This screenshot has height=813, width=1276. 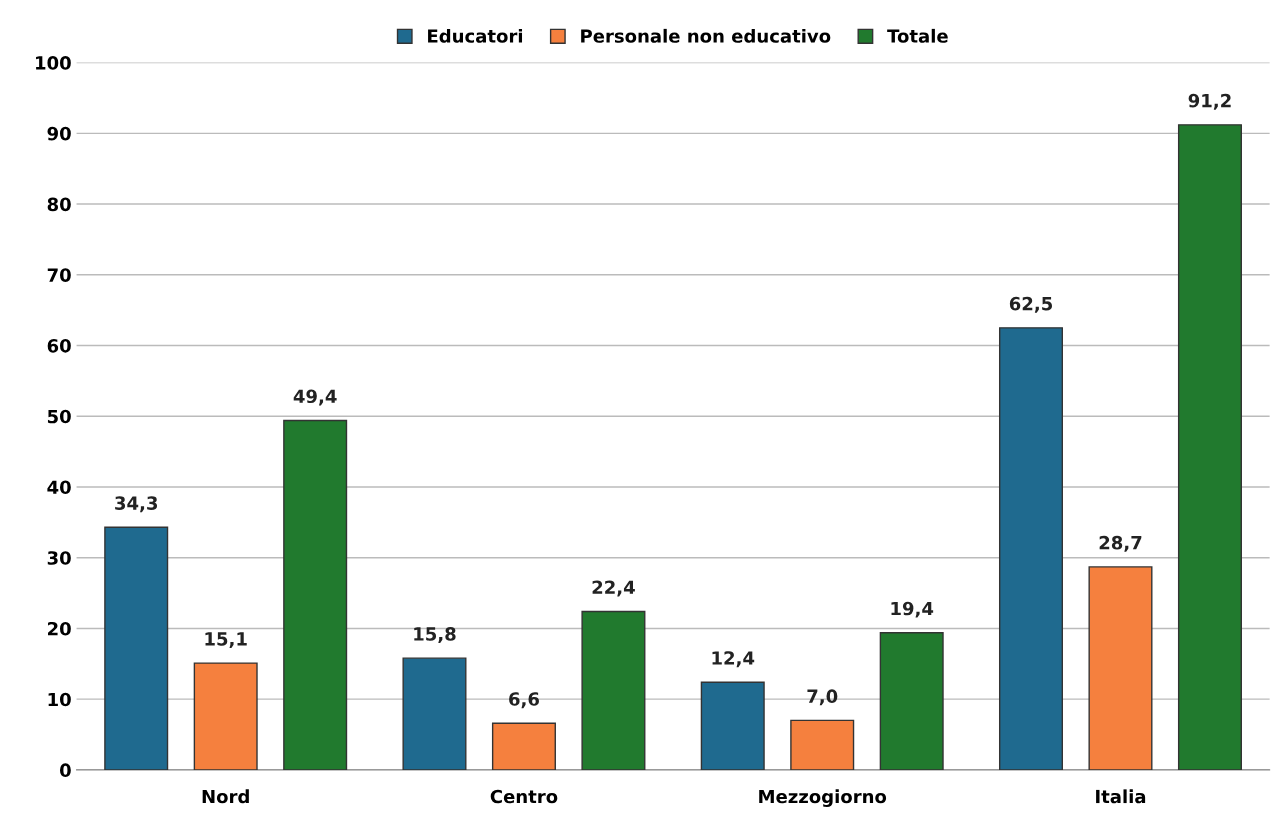 I want to click on data-label: 62,5, so click(x=1031, y=304).